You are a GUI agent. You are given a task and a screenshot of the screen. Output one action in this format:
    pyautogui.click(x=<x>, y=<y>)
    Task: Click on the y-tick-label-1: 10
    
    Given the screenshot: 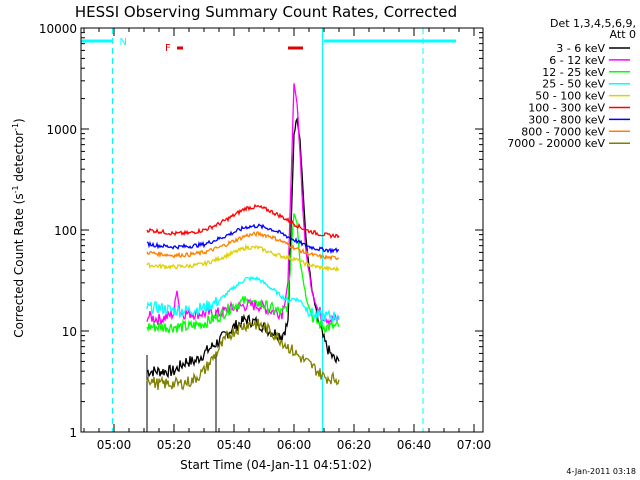 What is the action you would take?
    pyautogui.click(x=69, y=332)
    